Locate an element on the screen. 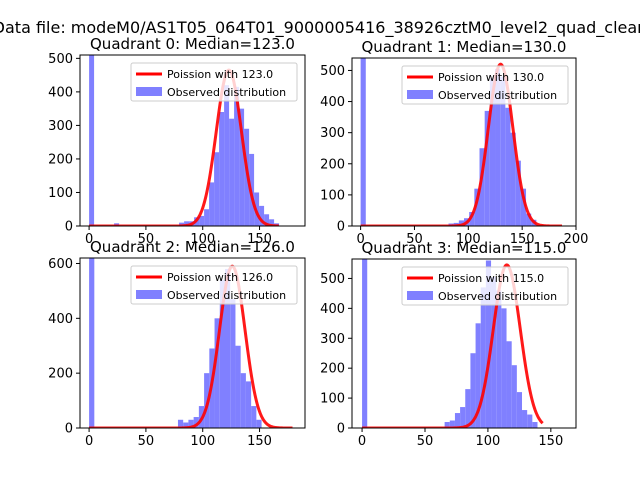 The width and height of the screenshot is (640, 480). legend: Poission with 123.0 Observed distribution is located at coordinates (214, 82).